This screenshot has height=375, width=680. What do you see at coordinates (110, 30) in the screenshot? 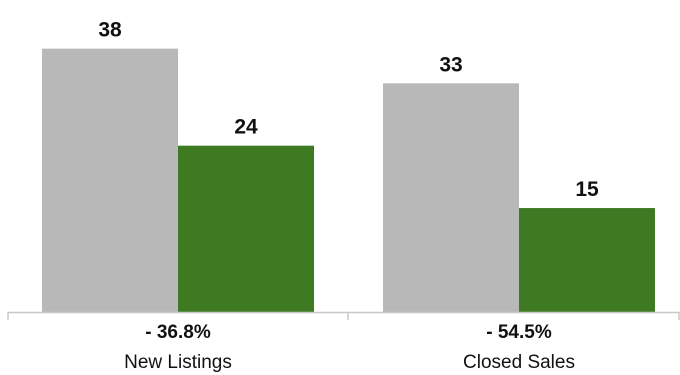
I see `data-label-new-listings-series-1: 38` at bounding box center [110, 30].